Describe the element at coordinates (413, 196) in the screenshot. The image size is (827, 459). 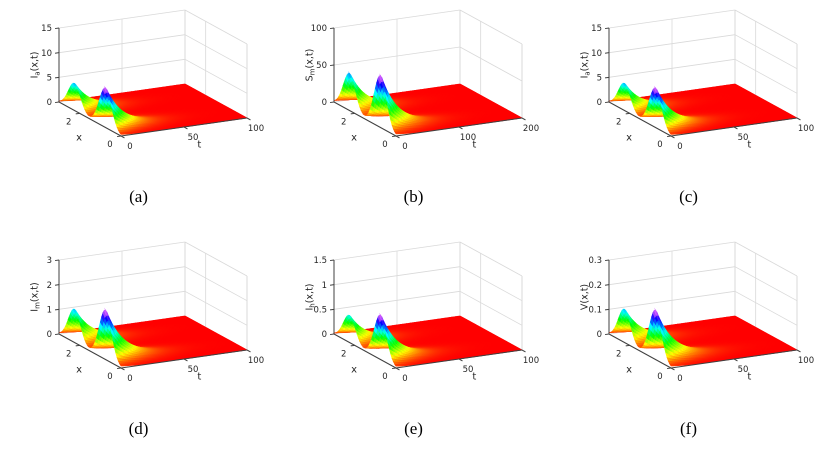
I see `subplot-caption-b: (b)` at that location.